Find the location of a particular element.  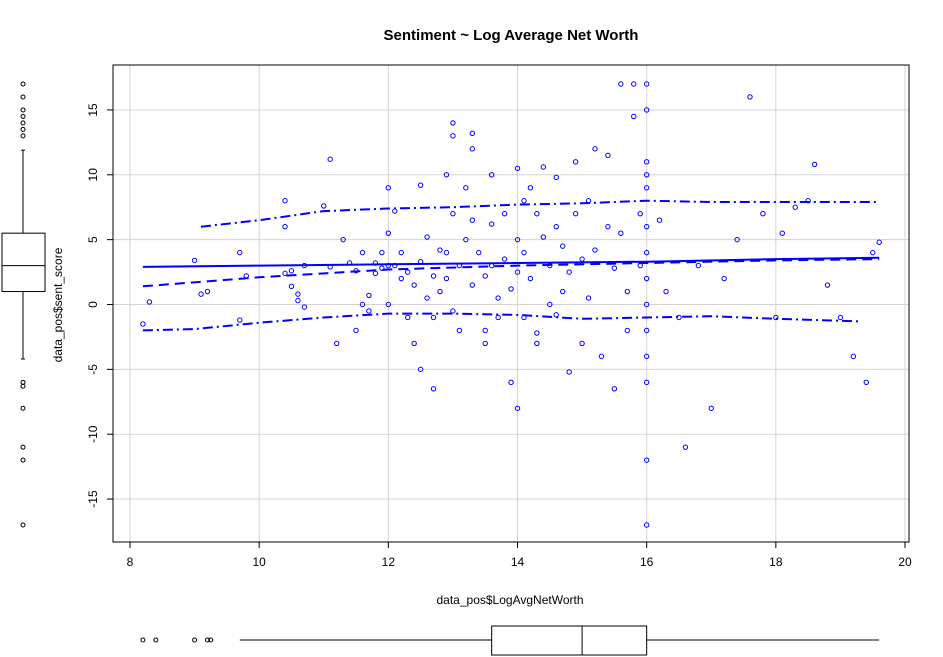

y-tick-label: -15 is located at coordinates (93, 499).